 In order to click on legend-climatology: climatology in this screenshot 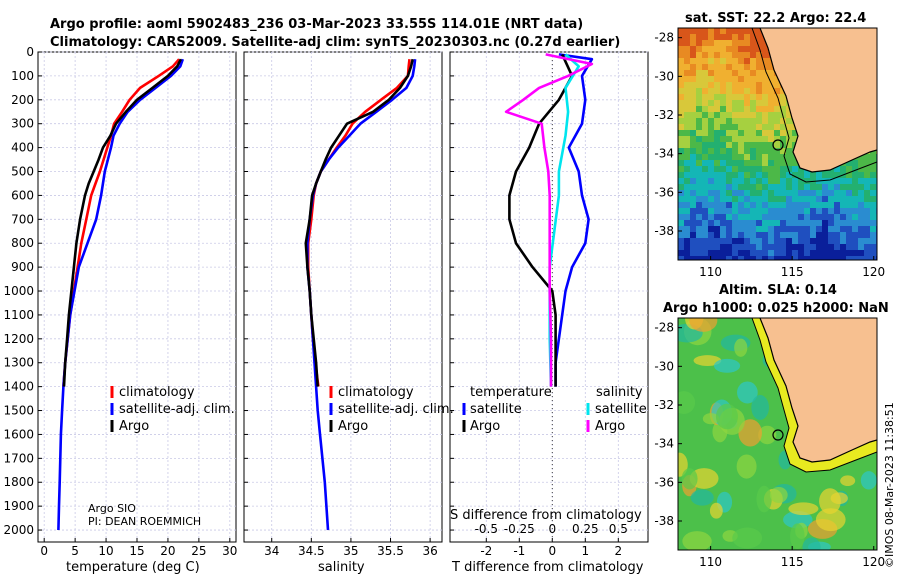, I will do `click(376, 392)`.